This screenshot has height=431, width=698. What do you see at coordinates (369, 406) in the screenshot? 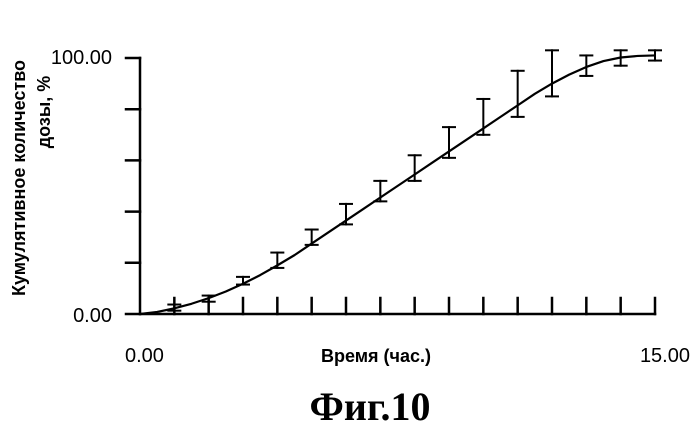
I see `figure-caption: Фиг.10` at bounding box center [369, 406].